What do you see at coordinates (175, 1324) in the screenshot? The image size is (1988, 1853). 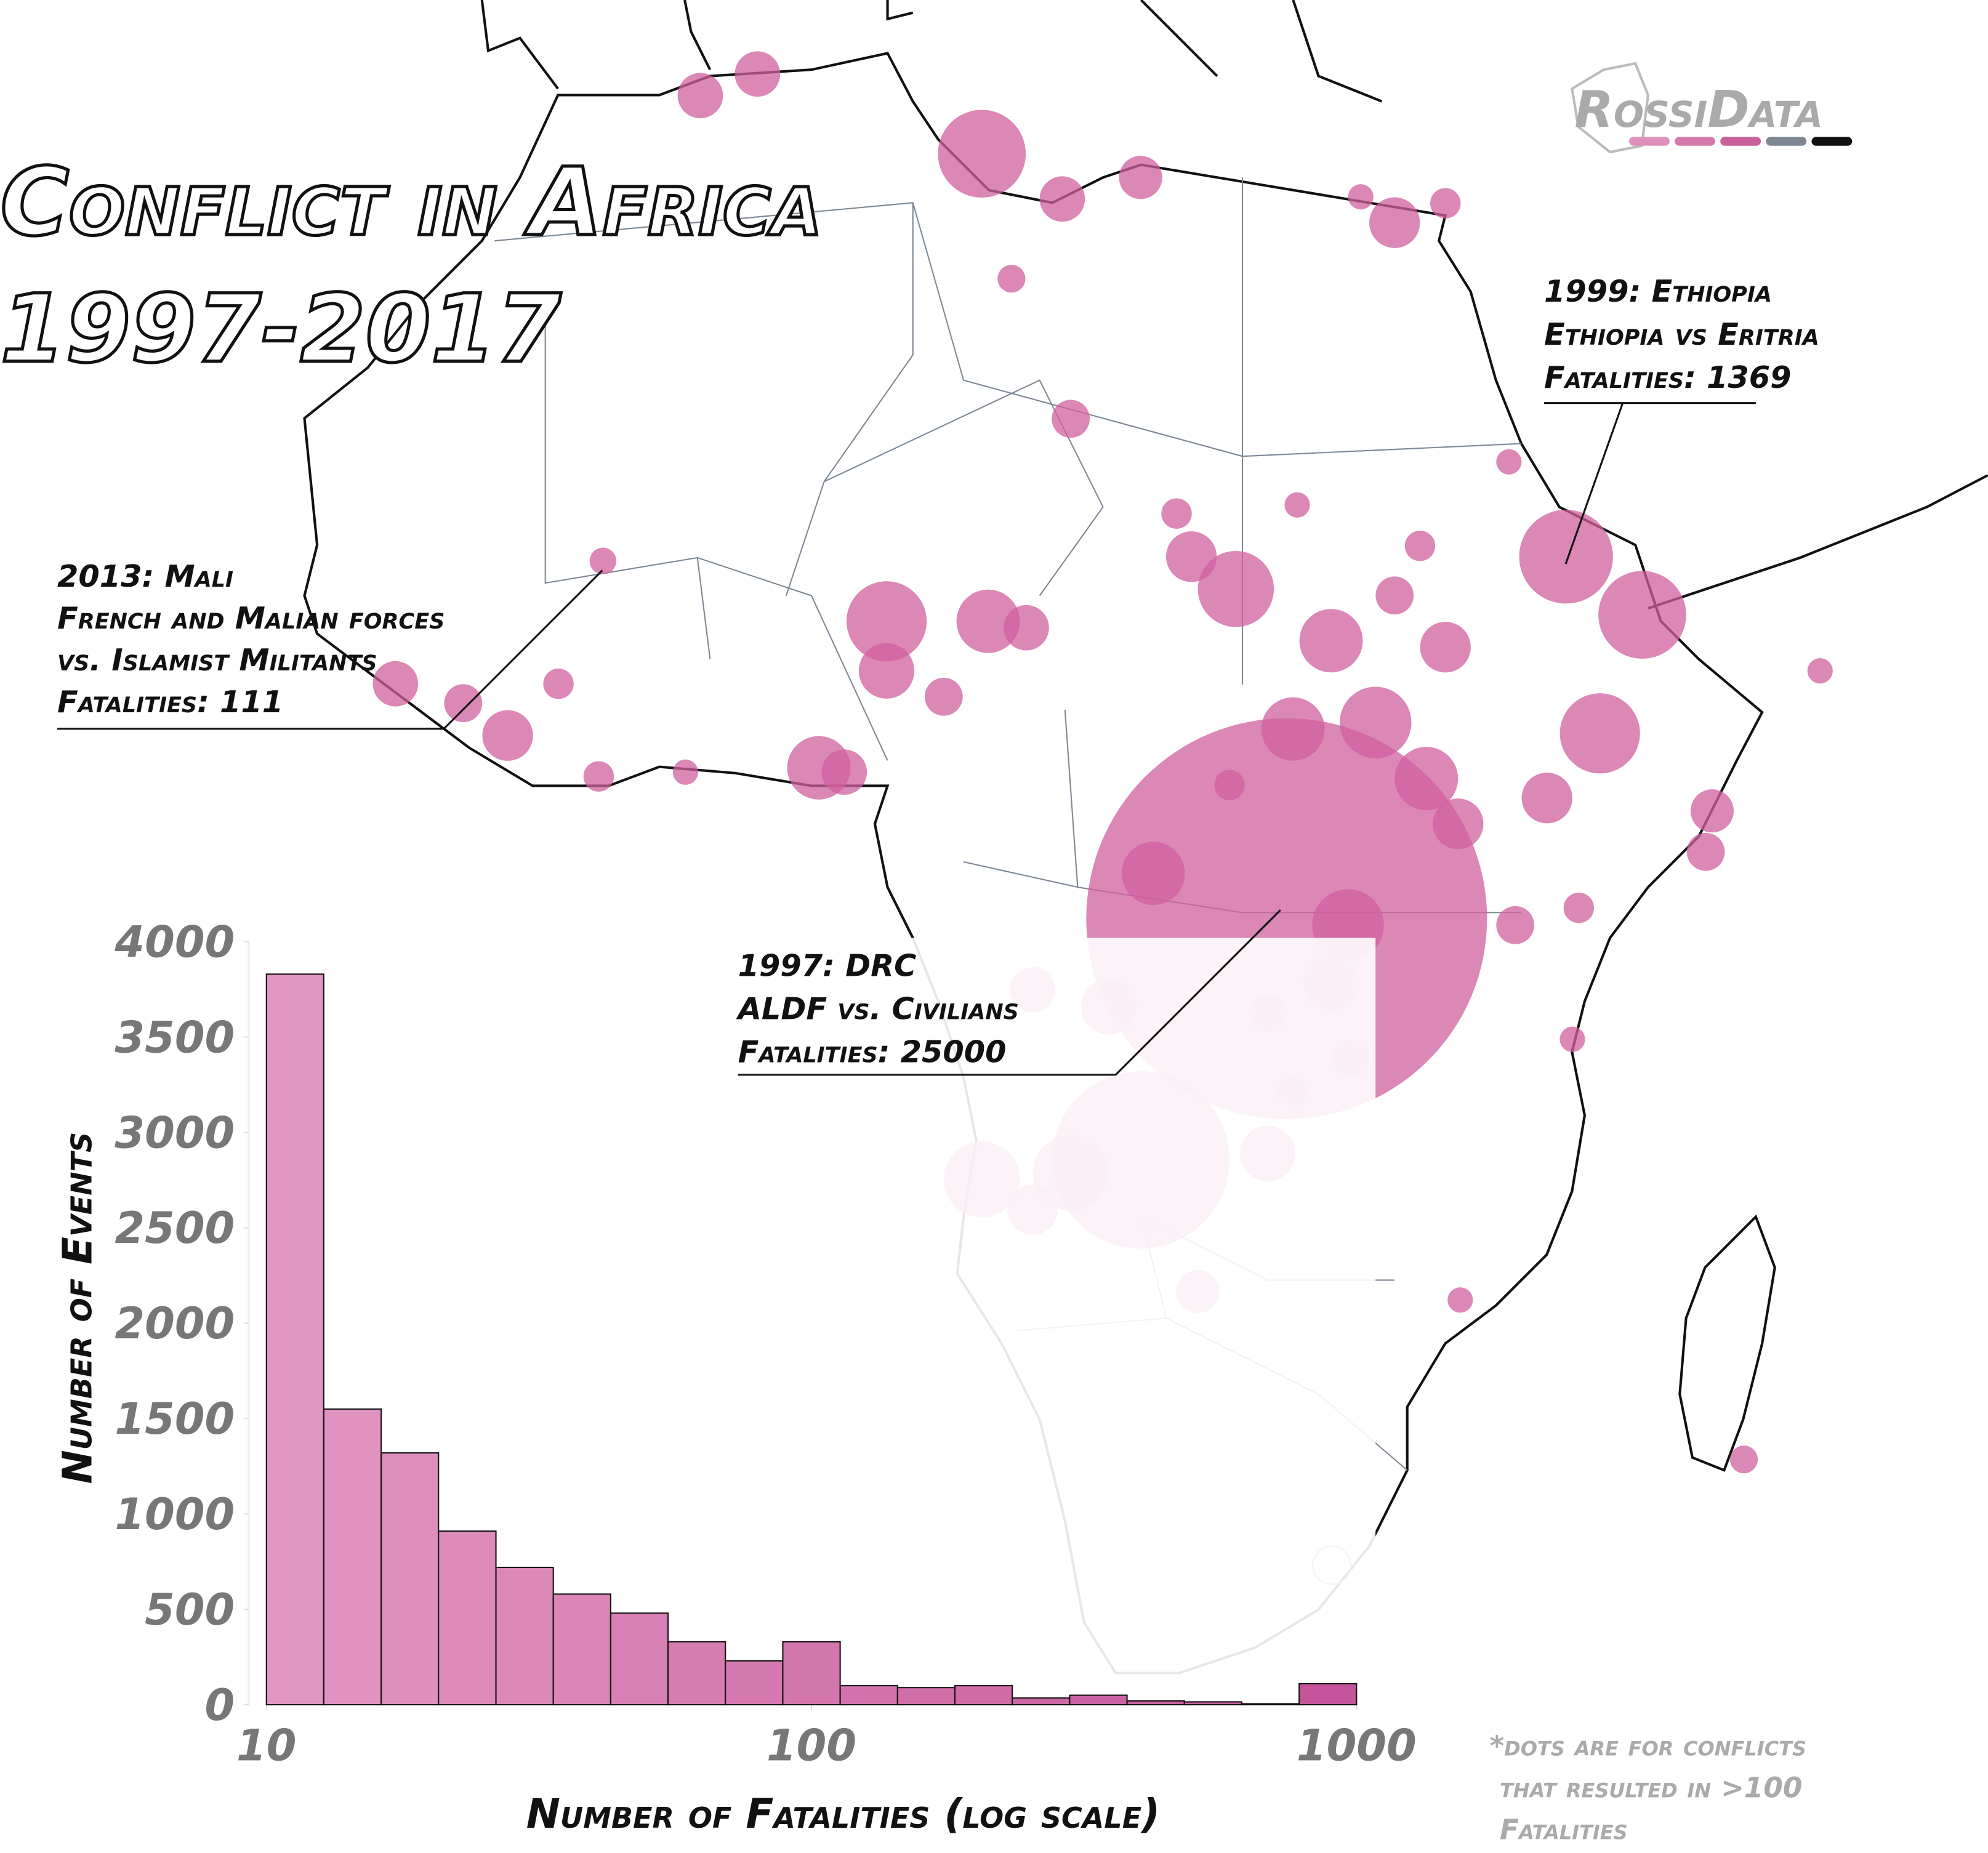 I see `y-tick-label: 2000` at bounding box center [175, 1324].